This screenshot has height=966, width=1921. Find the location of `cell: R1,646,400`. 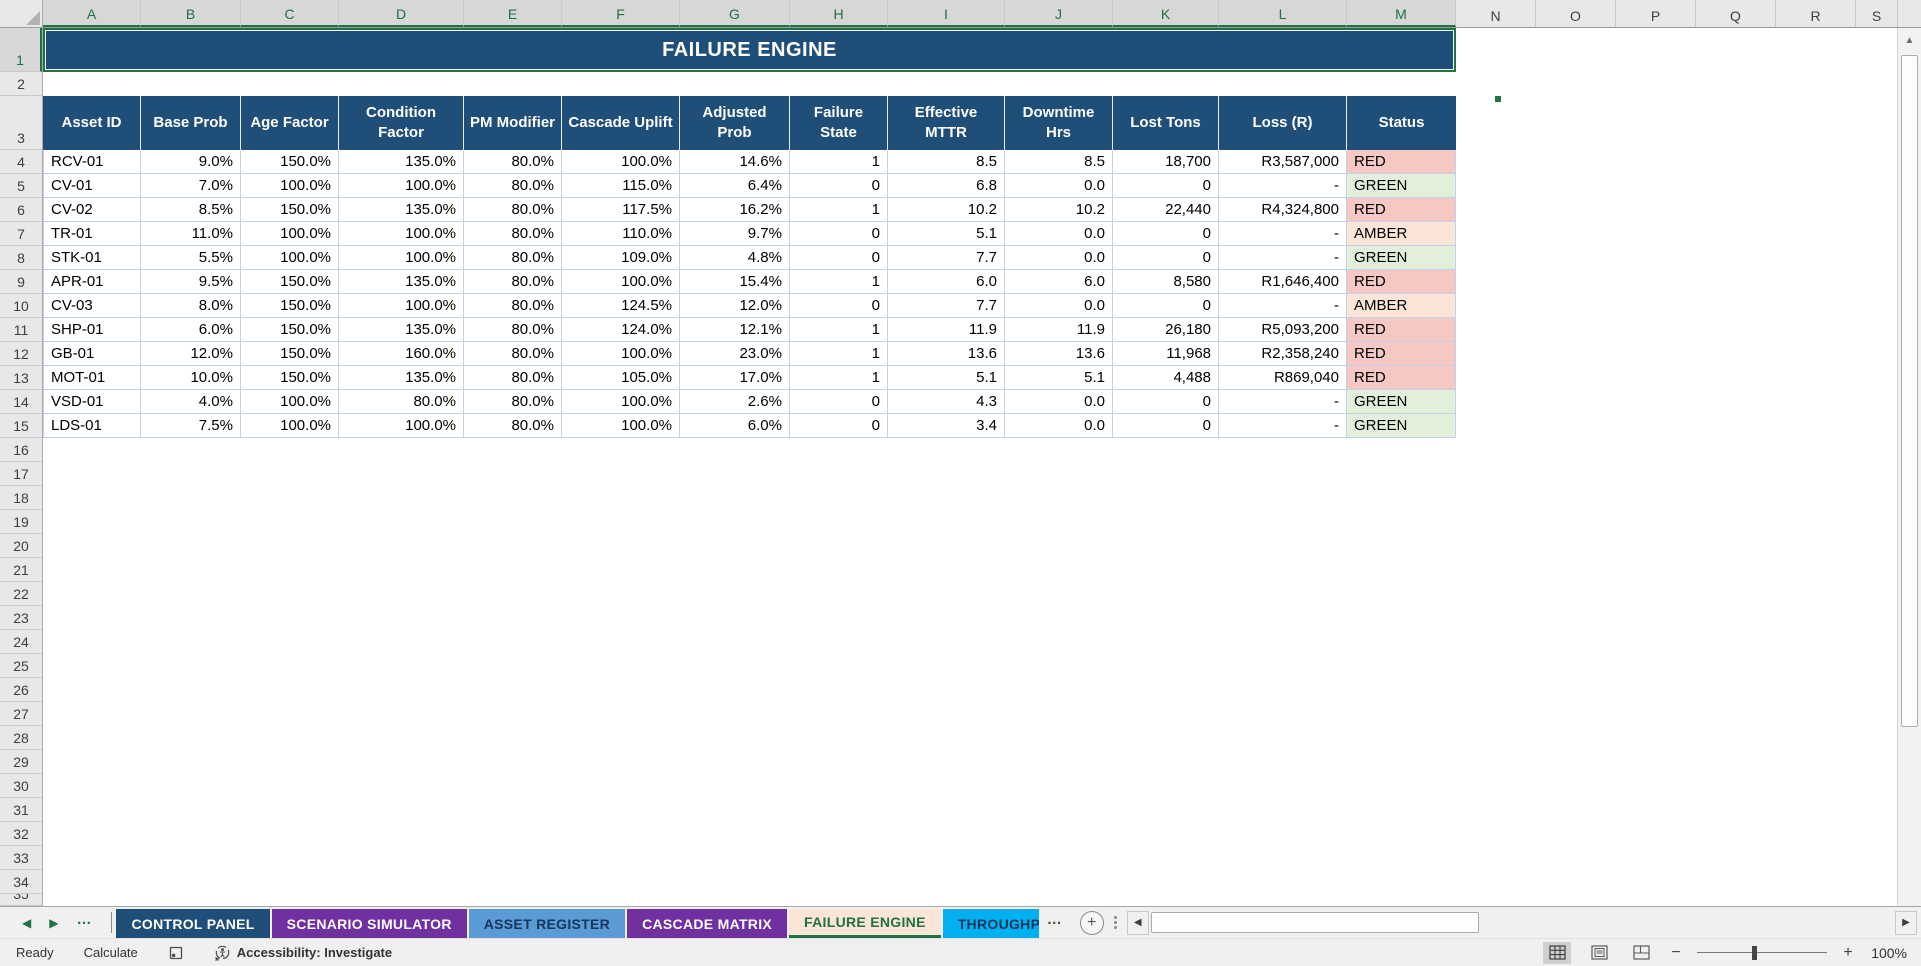

cell: R1,646,400 is located at coordinates (1283, 282).